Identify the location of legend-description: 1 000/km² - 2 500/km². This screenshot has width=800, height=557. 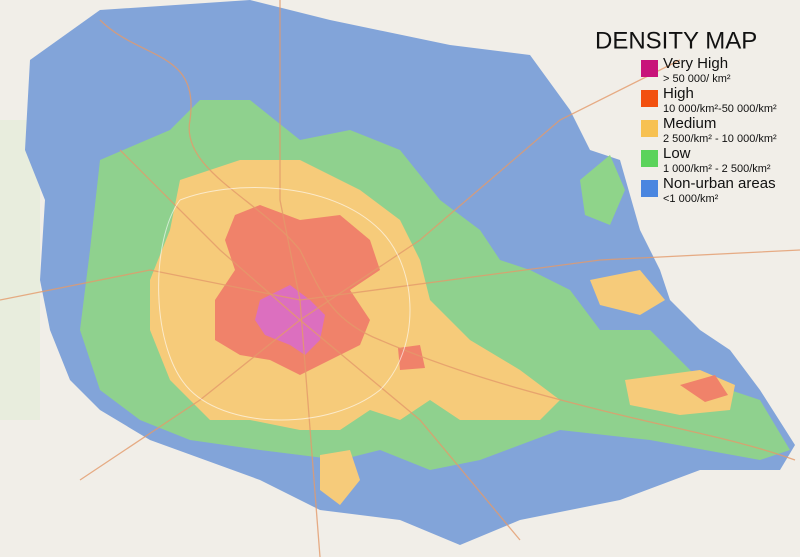
(717, 169).